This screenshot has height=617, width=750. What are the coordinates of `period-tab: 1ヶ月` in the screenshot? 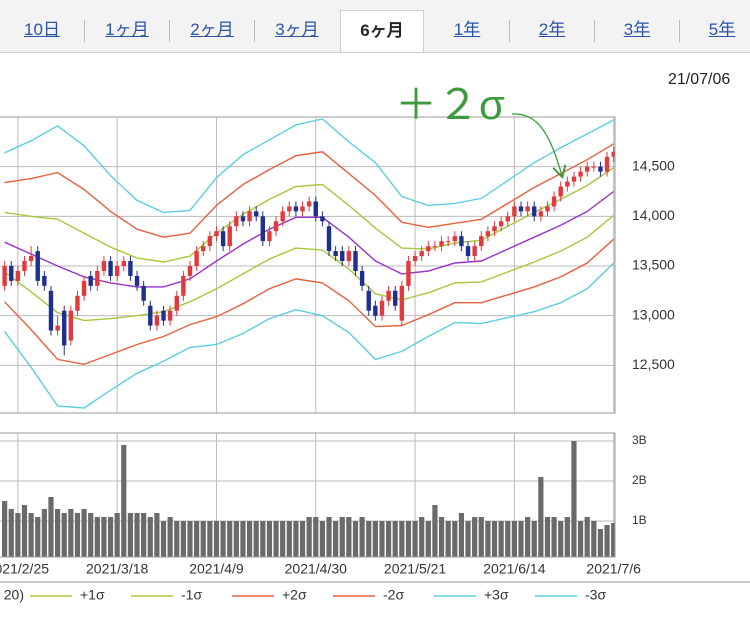 It's located at (127, 29).